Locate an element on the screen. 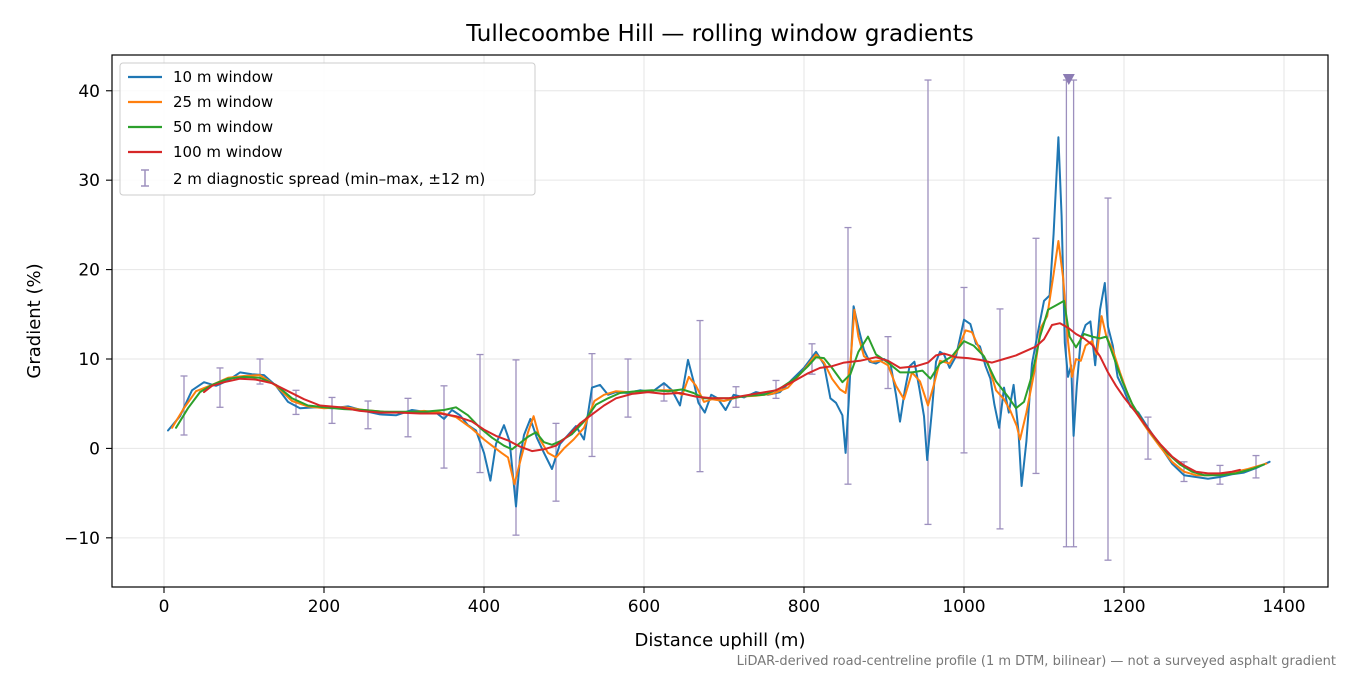 This screenshot has height=675, width=1350. legend-label-50m: 50 m window is located at coordinates (223, 127).